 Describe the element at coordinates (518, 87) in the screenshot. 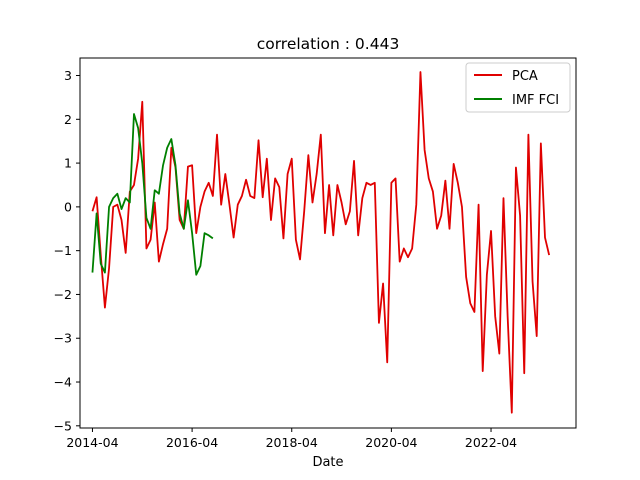

I see `legend: PCA IMF FCI` at that location.